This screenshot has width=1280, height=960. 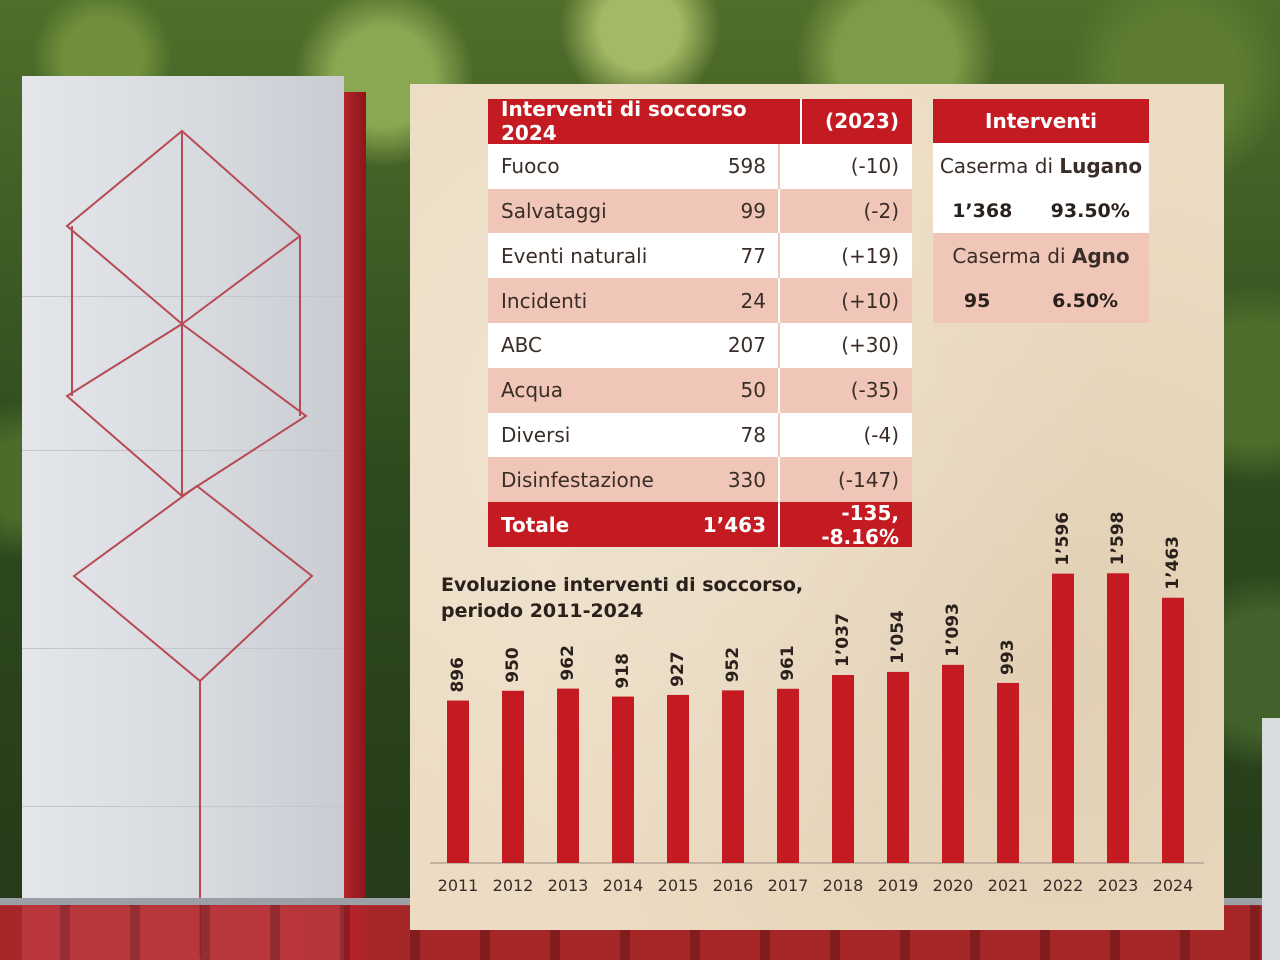 I want to click on bar-2019, so click(x=898, y=767).